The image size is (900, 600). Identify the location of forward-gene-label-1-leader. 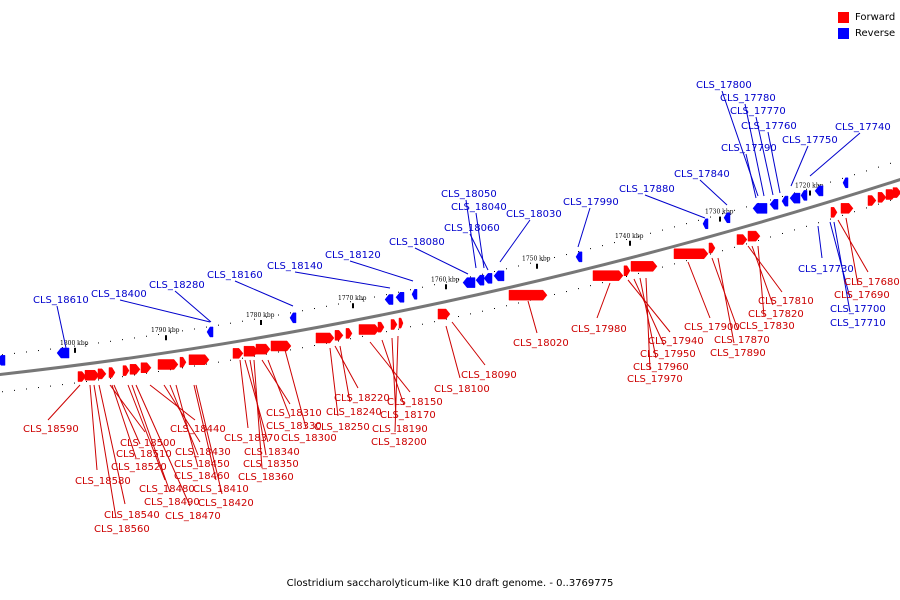
(93, 427).